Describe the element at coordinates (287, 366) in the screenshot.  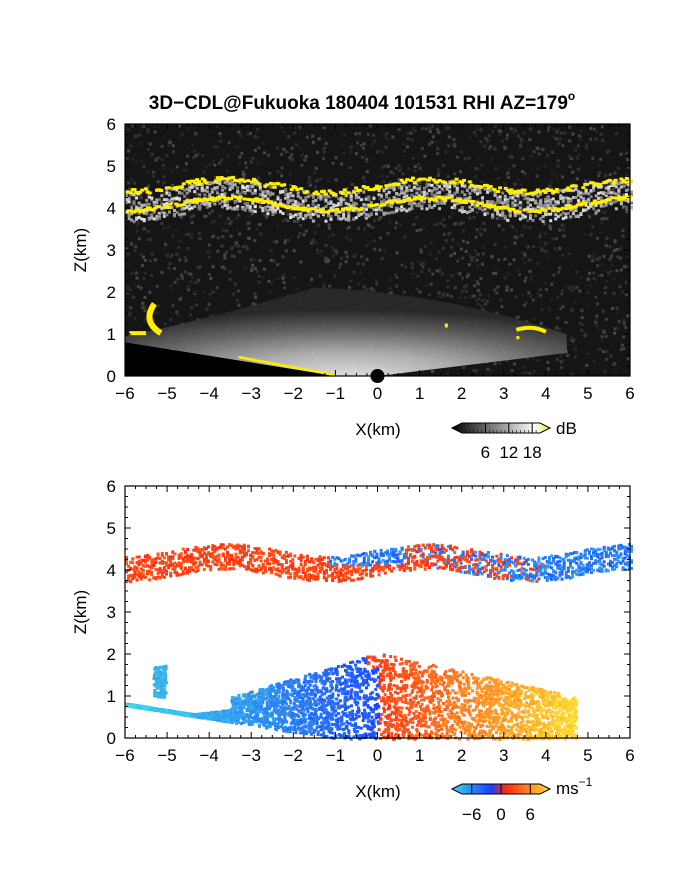
I see `ground-echo` at that location.